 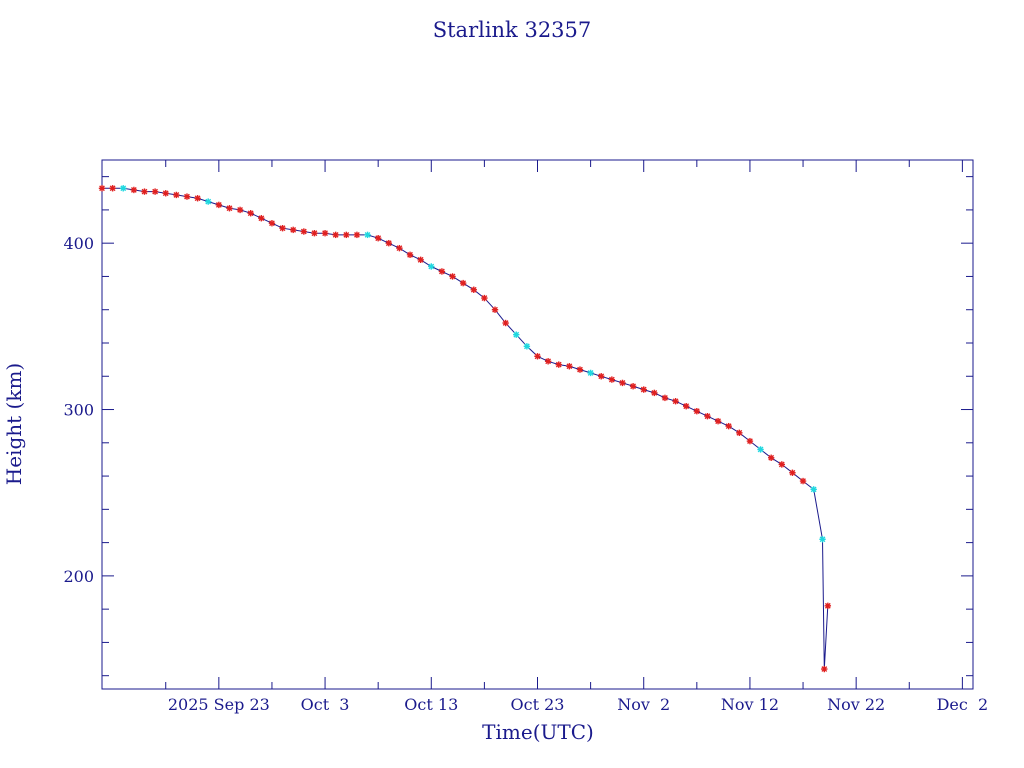 What do you see at coordinates (78, 576) in the screenshot?
I see `y-tick-label: 200` at bounding box center [78, 576].